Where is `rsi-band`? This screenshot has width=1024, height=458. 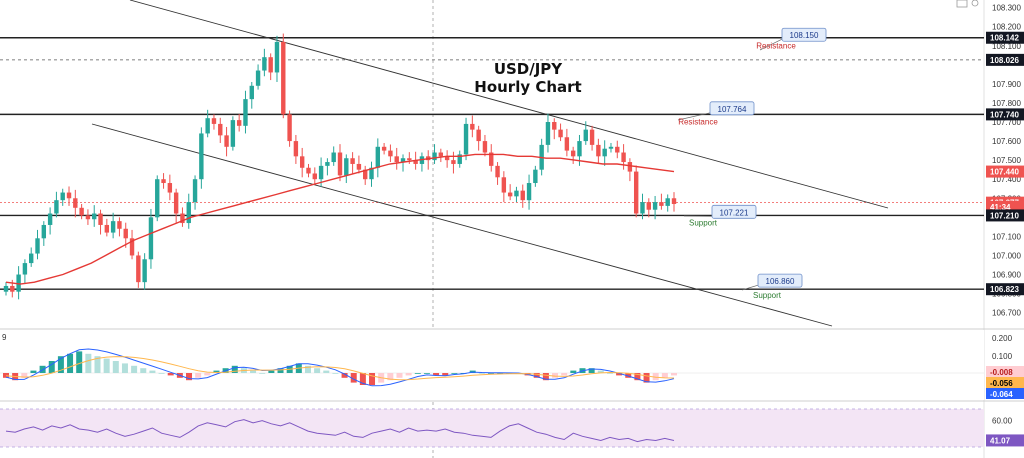
rsi-band is located at coordinates (492, 428).